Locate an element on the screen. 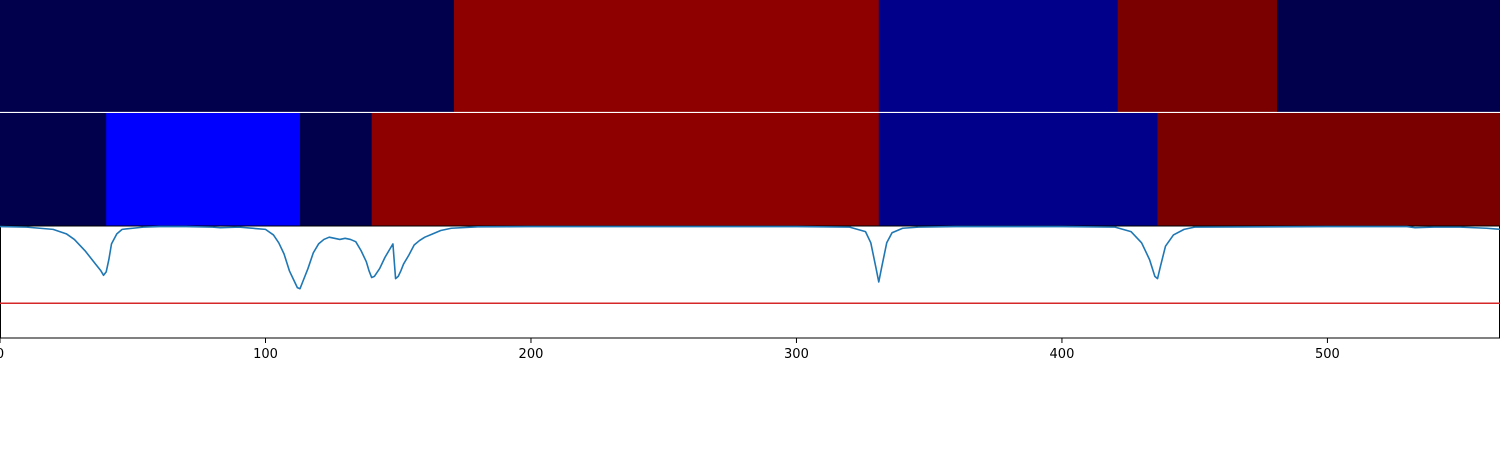  x-tick-label: 200 is located at coordinates (531, 354).